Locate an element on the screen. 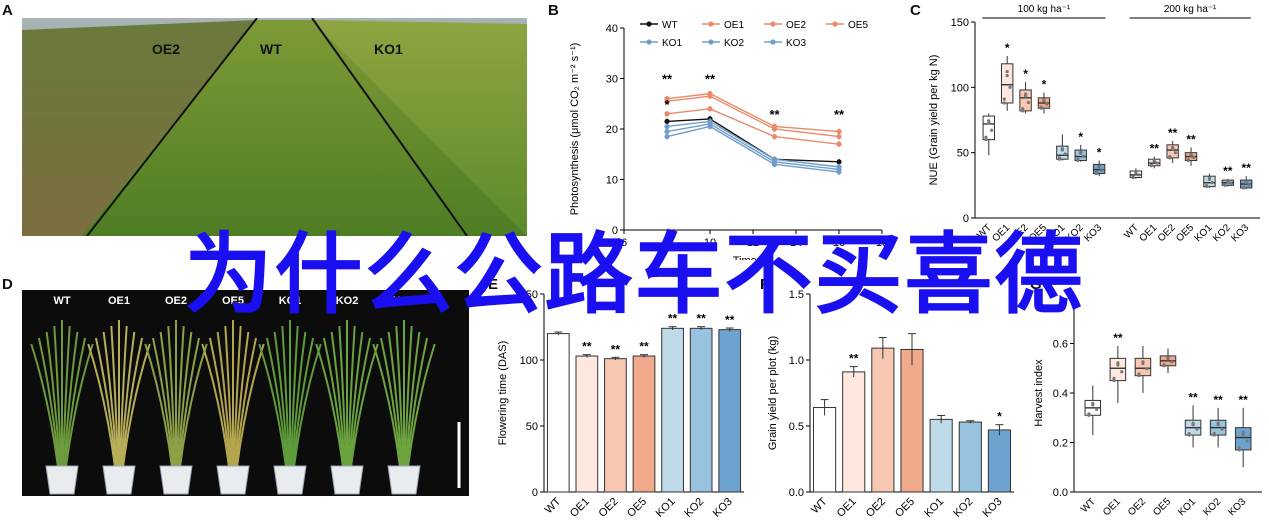  y-tick-label: 0.4 is located at coordinates (1060, 394).